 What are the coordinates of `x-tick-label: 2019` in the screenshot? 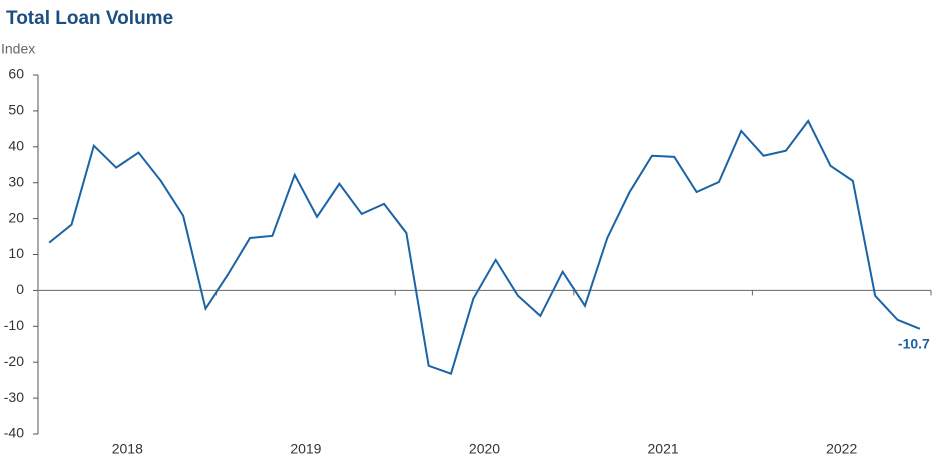 It's located at (305, 449).